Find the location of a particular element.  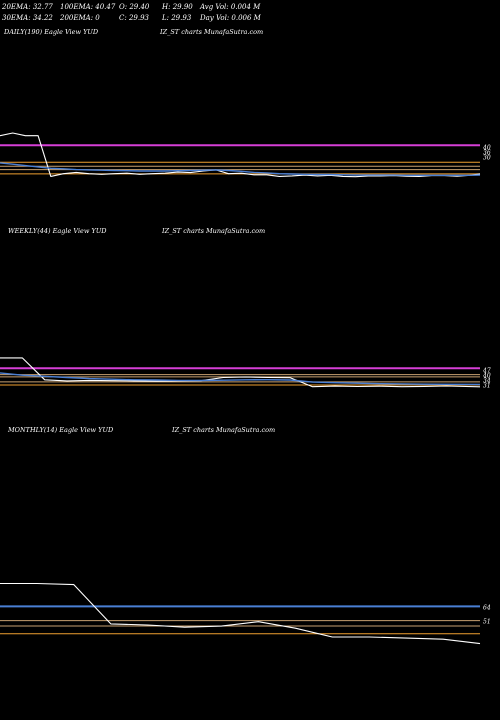

weekly-series-0-line is located at coordinates (240, 372).